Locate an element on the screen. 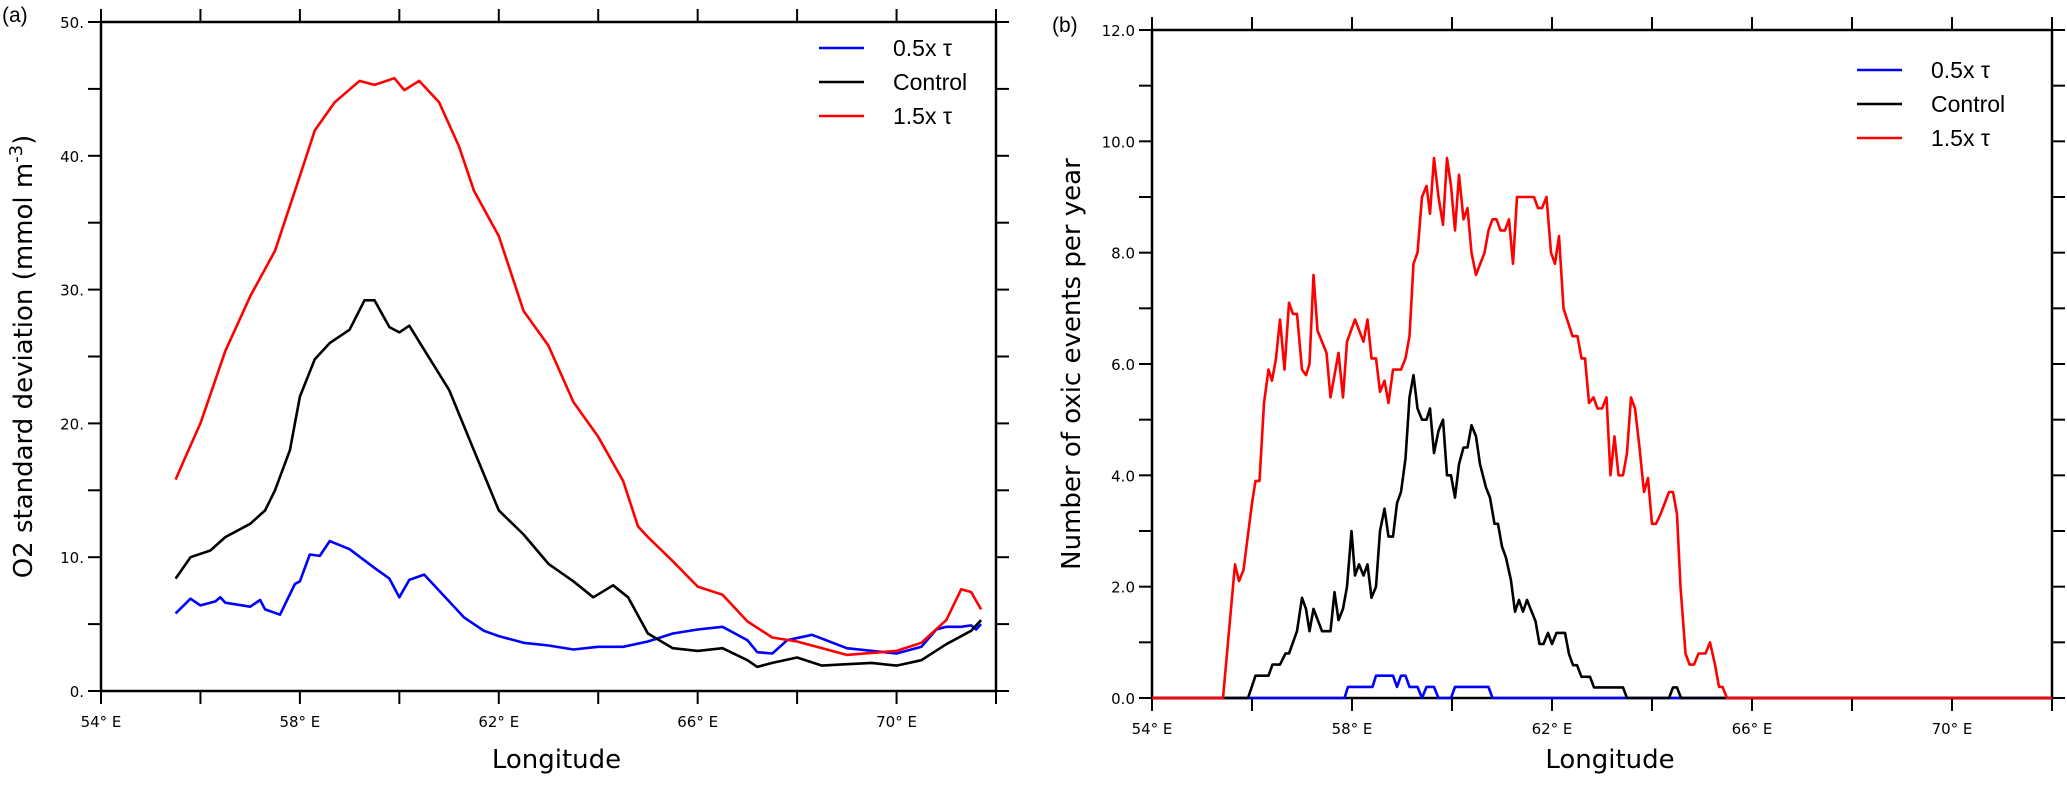  y-tick-label: 4.0 is located at coordinates (1123, 476).